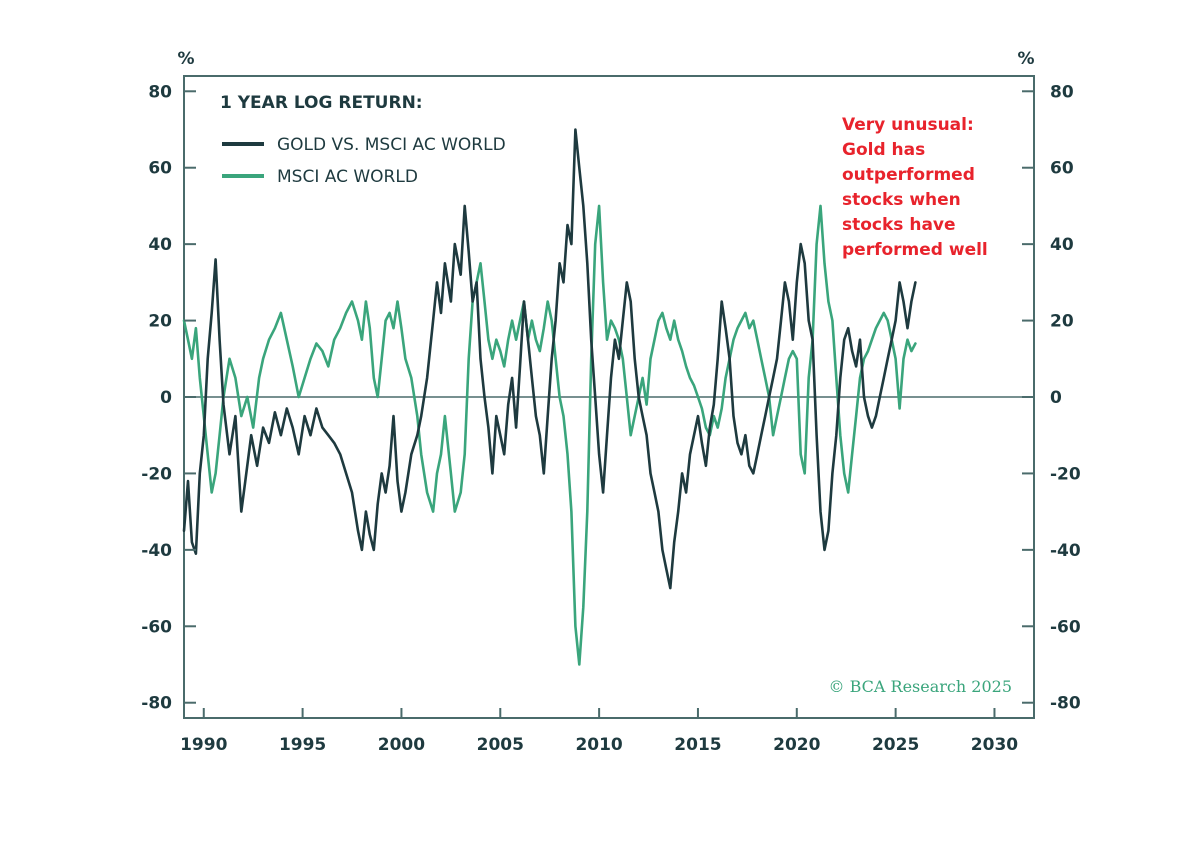 The height and width of the screenshot is (864, 1200). Describe the element at coordinates (895, 745) in the screenshot. I see `x-tick-label: 2025` at that location.